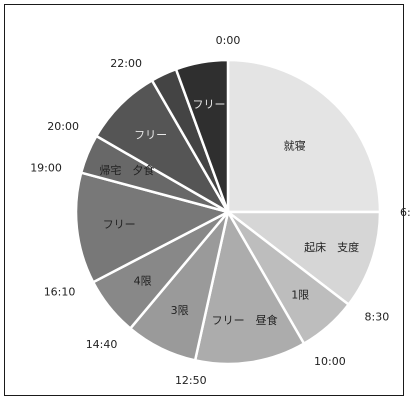  What do you see at coordinates (245, 320) in the screenshot?
I see `pie-slice-label: フリー 昼食` at bounding box center [245, 320].